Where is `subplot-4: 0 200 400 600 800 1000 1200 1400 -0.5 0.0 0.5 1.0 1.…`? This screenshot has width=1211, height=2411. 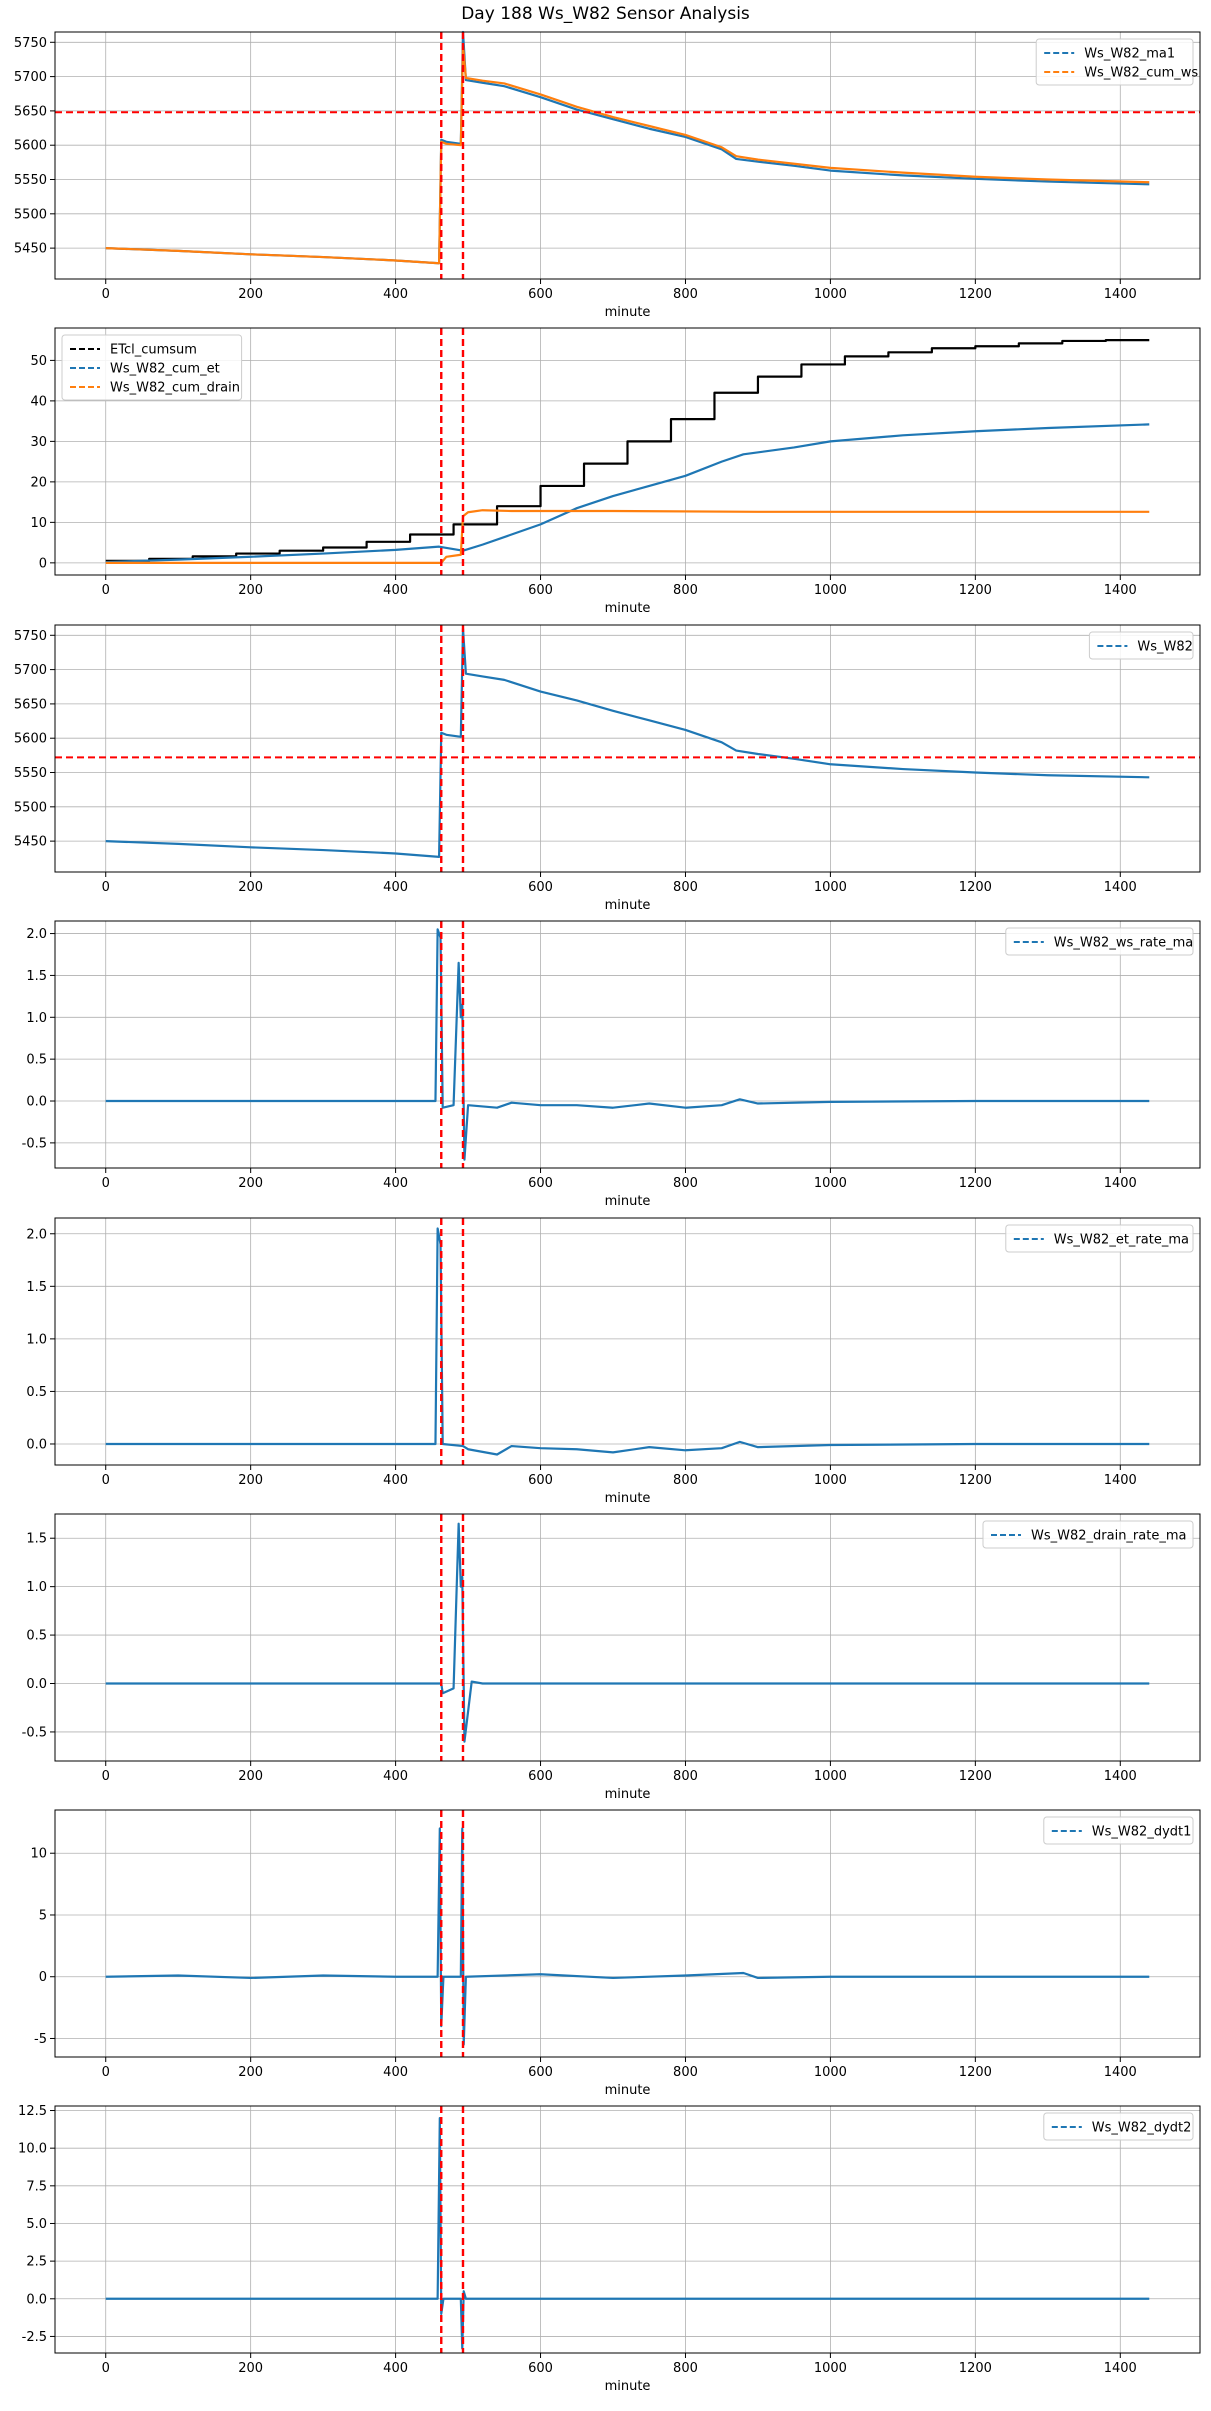
subplot-4: 0 200 400 600 800 1000 1200 1400 -0.5 0.0 0.5 1.0 1.… is located at coordinates (611, 1064).